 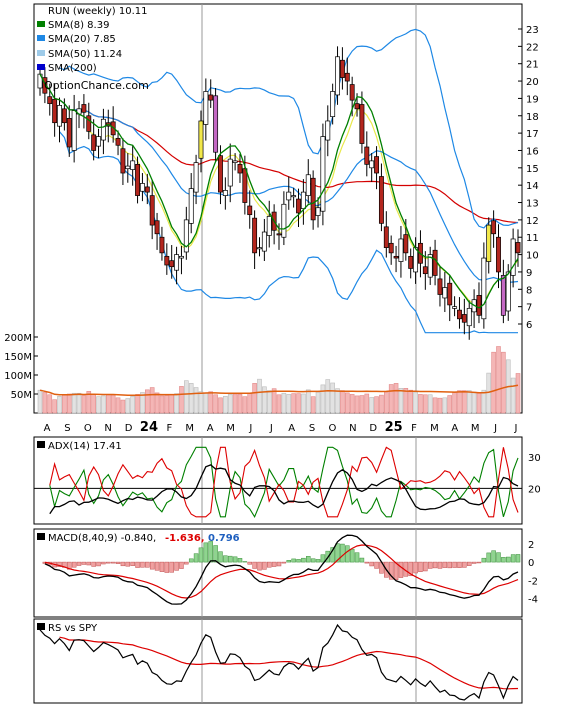 What do you see at coordinates (532, 117) in the screenshot?
I see `price-tick-label: 18` at bounding box center [532, 117].